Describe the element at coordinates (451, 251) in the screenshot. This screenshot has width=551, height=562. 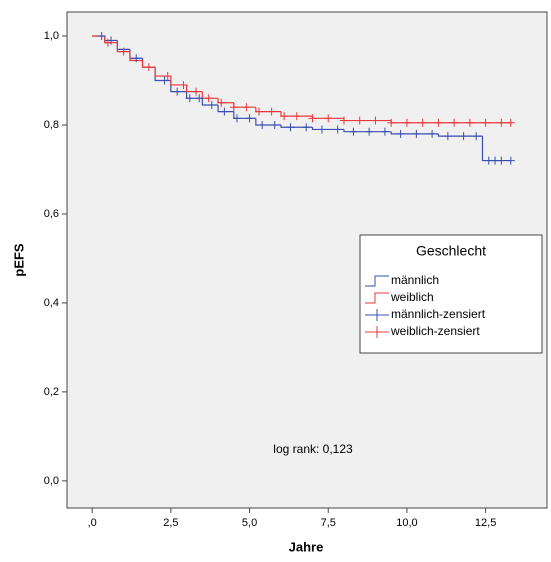
I see `legend-title: Geschlecht` at that location.